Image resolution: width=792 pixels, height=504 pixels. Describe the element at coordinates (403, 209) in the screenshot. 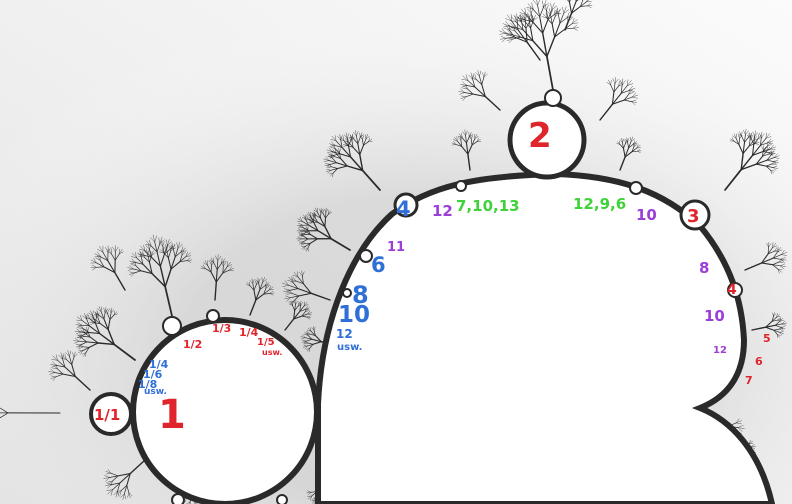

I see `label-4-blue: 4` at that location.